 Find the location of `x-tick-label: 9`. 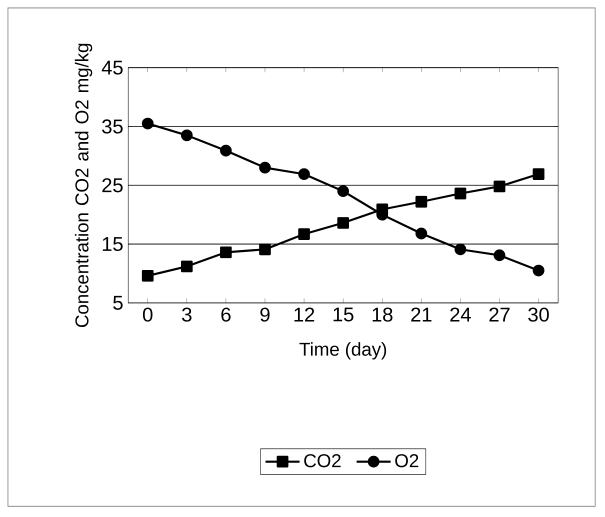

x-tick-label: 9 is located at coordinates (265, 315).